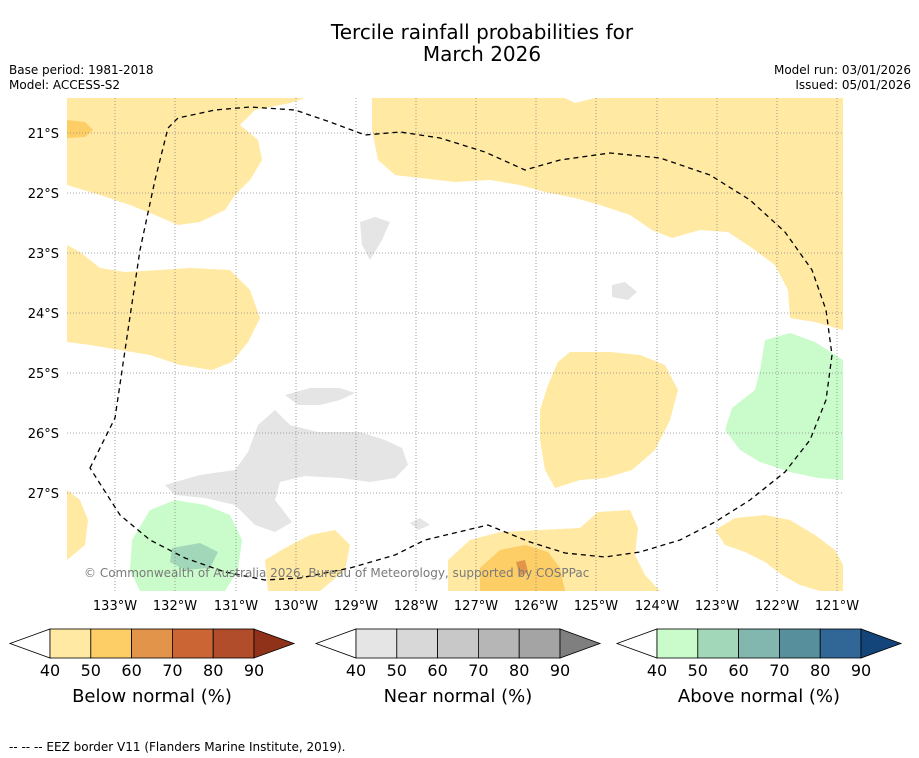  Describe the element at coordinates (43, 134) in the screenshot. I see `lat-label: 21°S` at that location.